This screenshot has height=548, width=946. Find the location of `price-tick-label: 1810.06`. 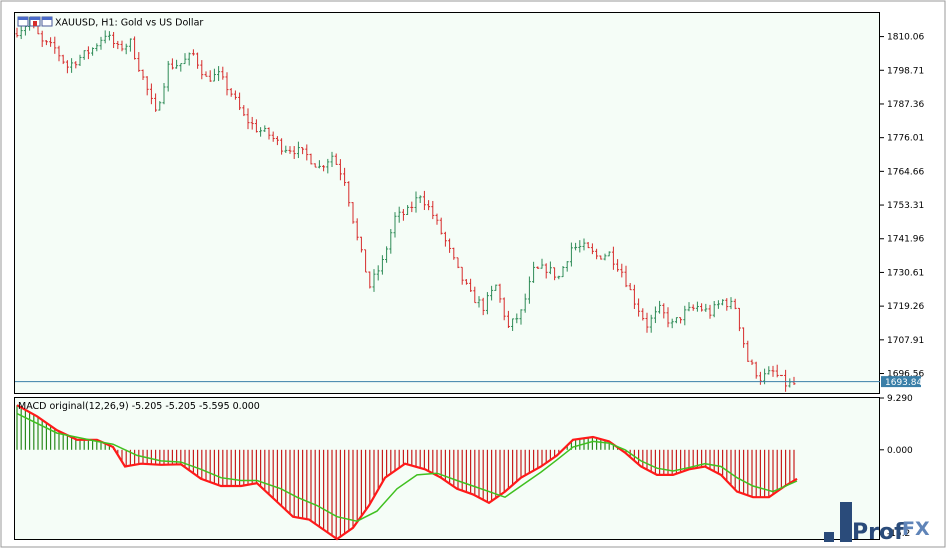

price-tick-label: 1810.06 is located at coordinates (905, 38).